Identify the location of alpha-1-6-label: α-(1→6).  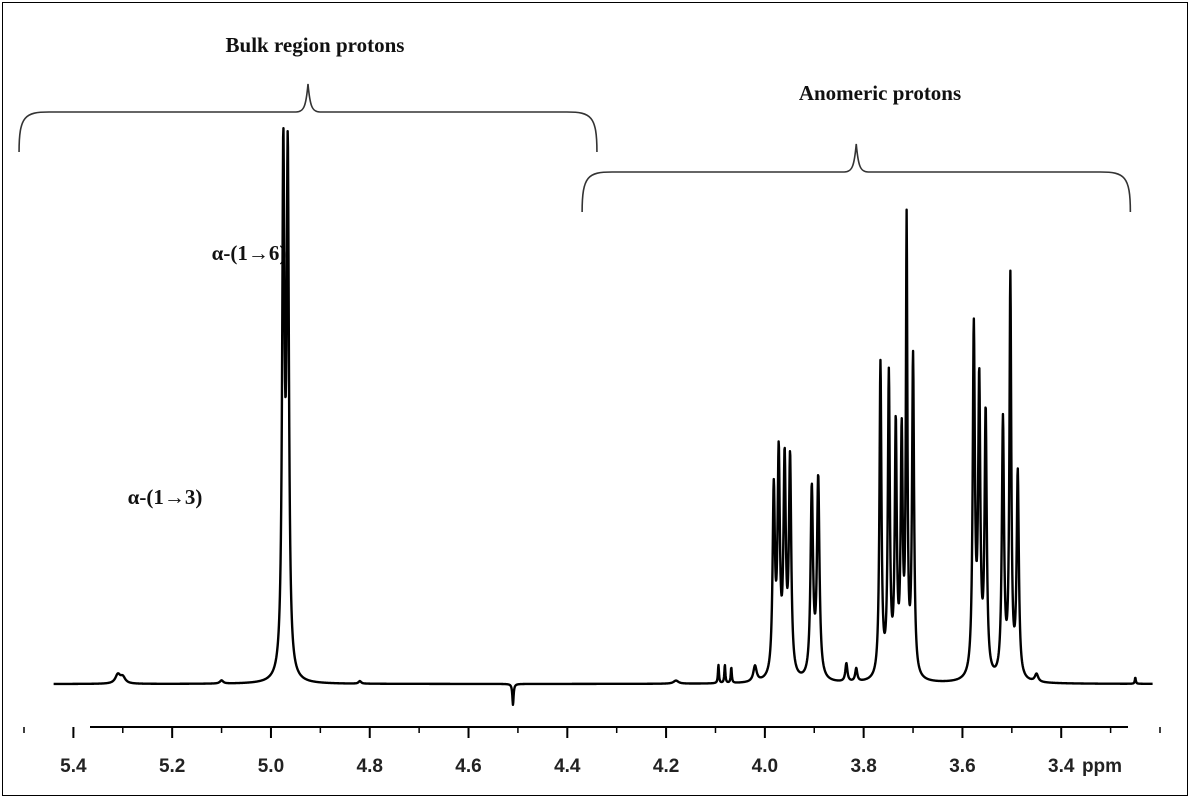
(249, 253).